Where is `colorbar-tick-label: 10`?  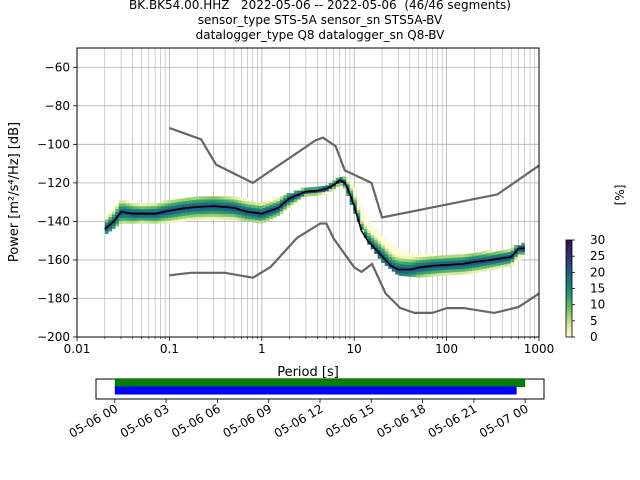 colorbar-tick-label: 10 is located at coordinates (597, 305).